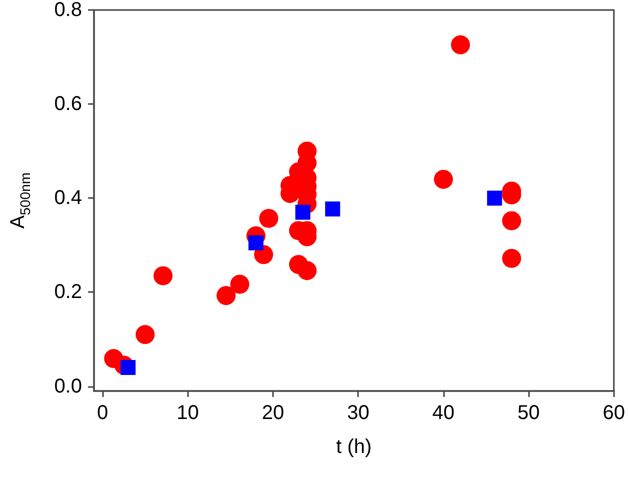 The height and width of the screenshot is (478, 628). Describe the element at coordinates (68, 386) in the screenshot. I see `y-tick-label: 0.0` at that location.